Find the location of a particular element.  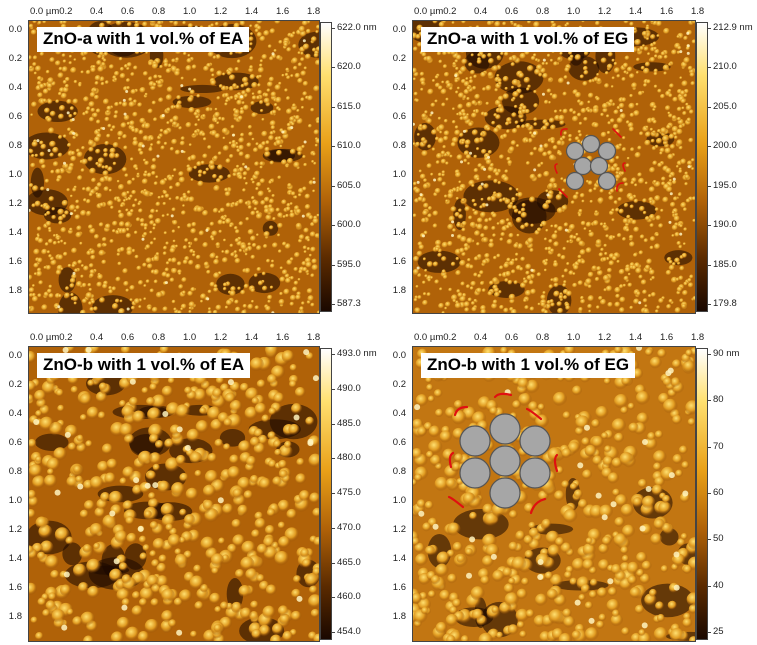

colorbar-tick-label: 600.0 is located at coordinates (346, 225).